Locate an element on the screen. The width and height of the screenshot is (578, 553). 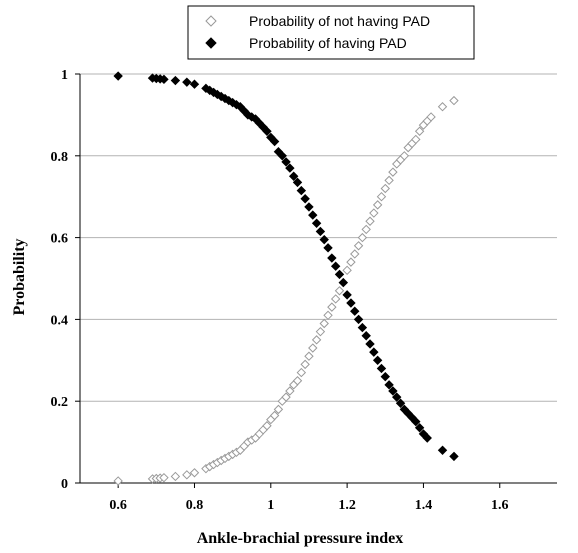
legend-label-having-pad: Probability of having PAD is located at coordinates (328, 43).